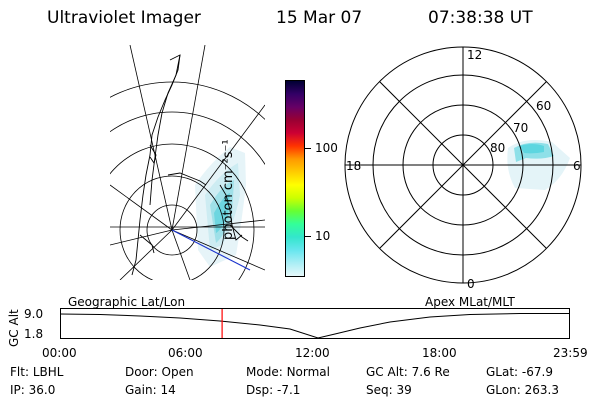 This screenshot has height=400, width=600. Describe the element at coordinates (37, 372) in the screenshot. I see `info-flt: Flt: LBHL` at that location.